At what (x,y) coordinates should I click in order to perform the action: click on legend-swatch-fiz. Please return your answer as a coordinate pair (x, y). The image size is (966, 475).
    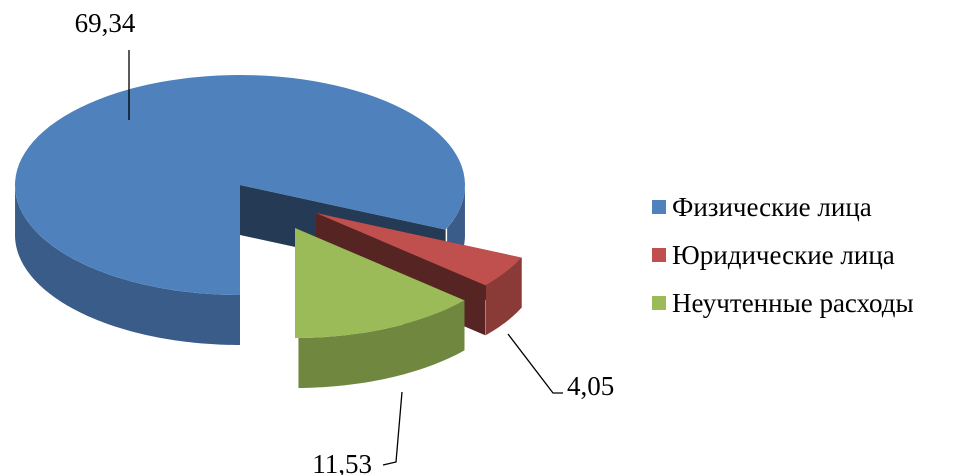
    Looking at the image, I should click on (659, 207).